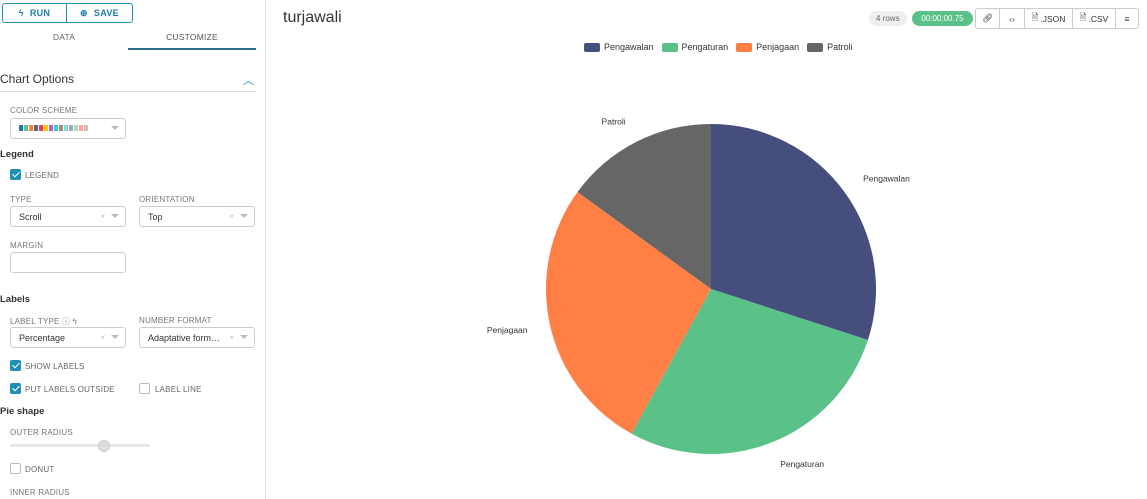 This screenshot has width=1147, height=499. Describe the element at coordinates (40, 13) in the screenshot. I see `run-button-label: RUN` at that location.